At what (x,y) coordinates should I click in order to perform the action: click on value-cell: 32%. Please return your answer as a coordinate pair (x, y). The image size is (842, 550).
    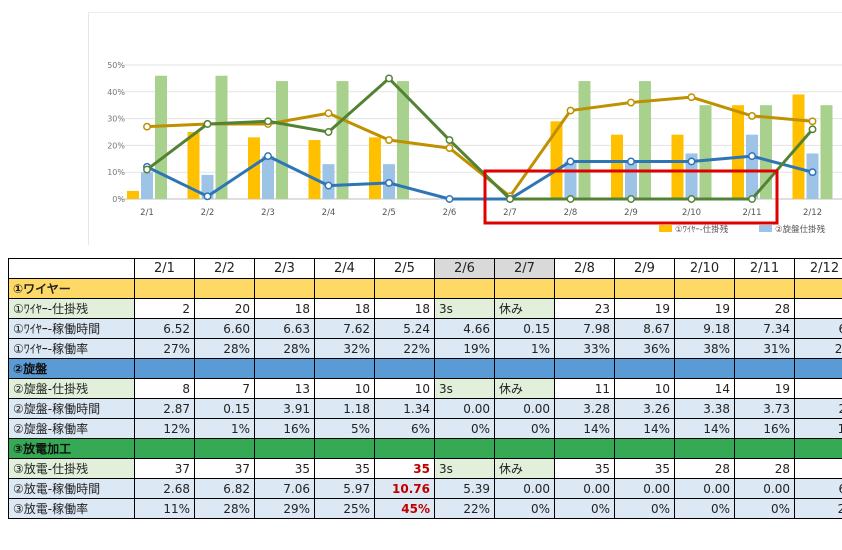
    Looking at the image, I should click on (344, 348).